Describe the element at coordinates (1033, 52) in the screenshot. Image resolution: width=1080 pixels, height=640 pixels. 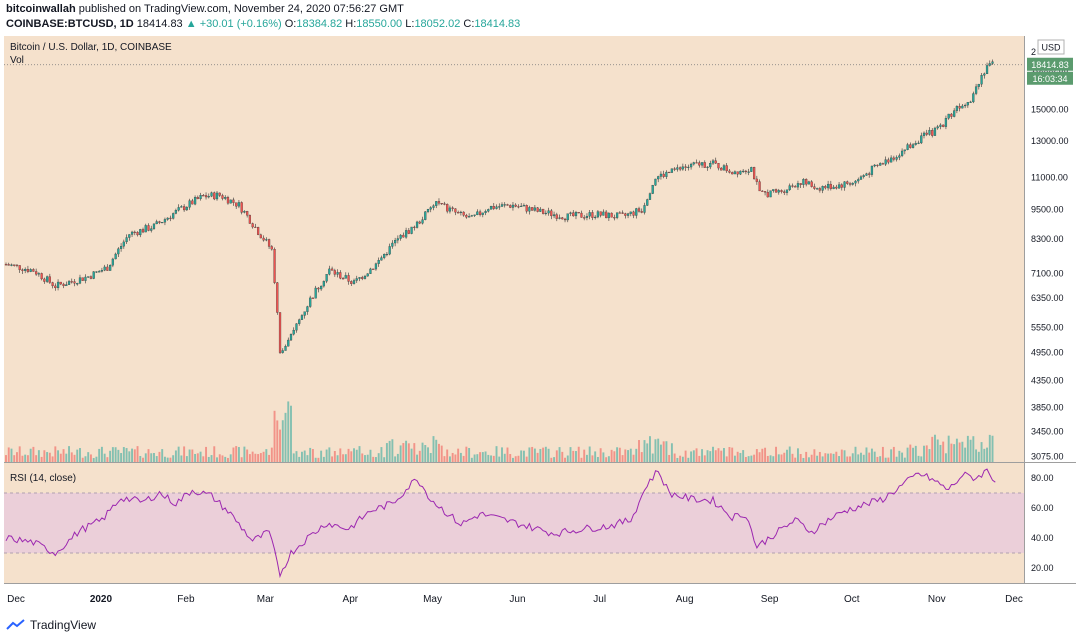
I see `top-partial-tick: 2` at that location.